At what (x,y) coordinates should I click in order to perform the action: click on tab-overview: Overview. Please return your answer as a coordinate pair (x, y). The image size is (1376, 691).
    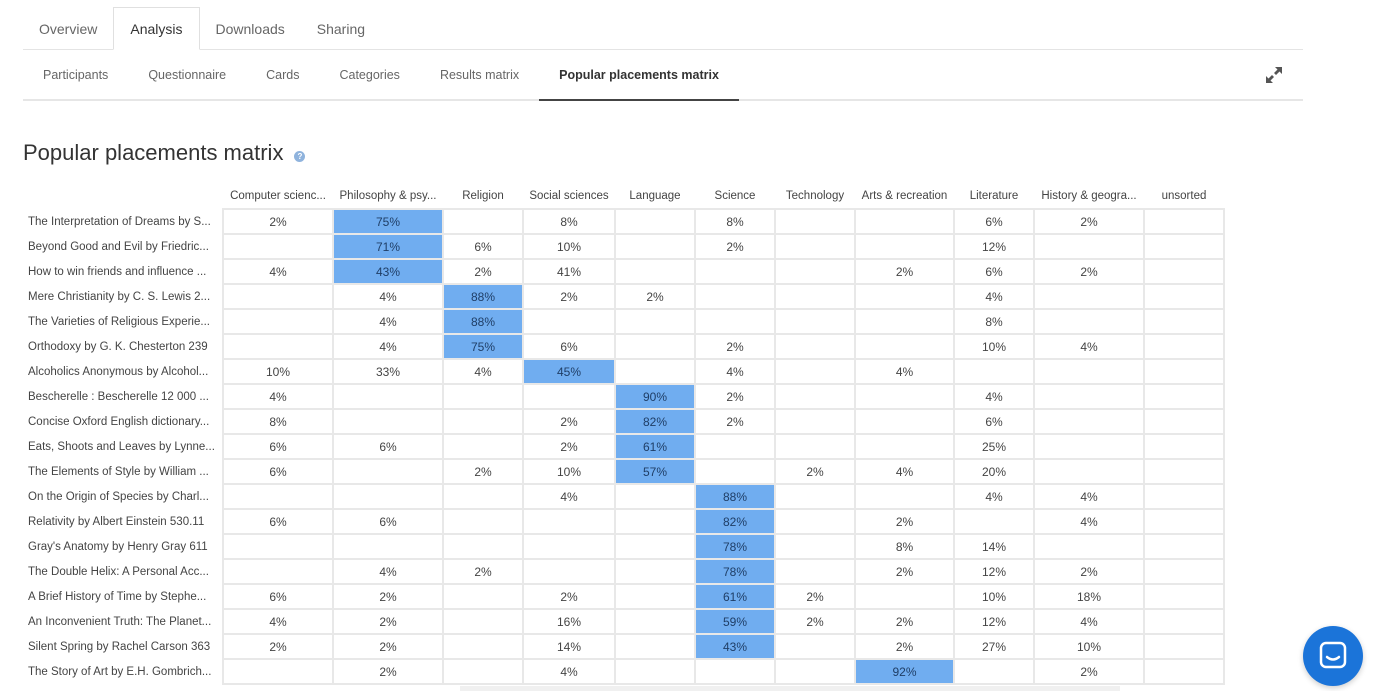
    Looking at the image, I should click on (68, 28).